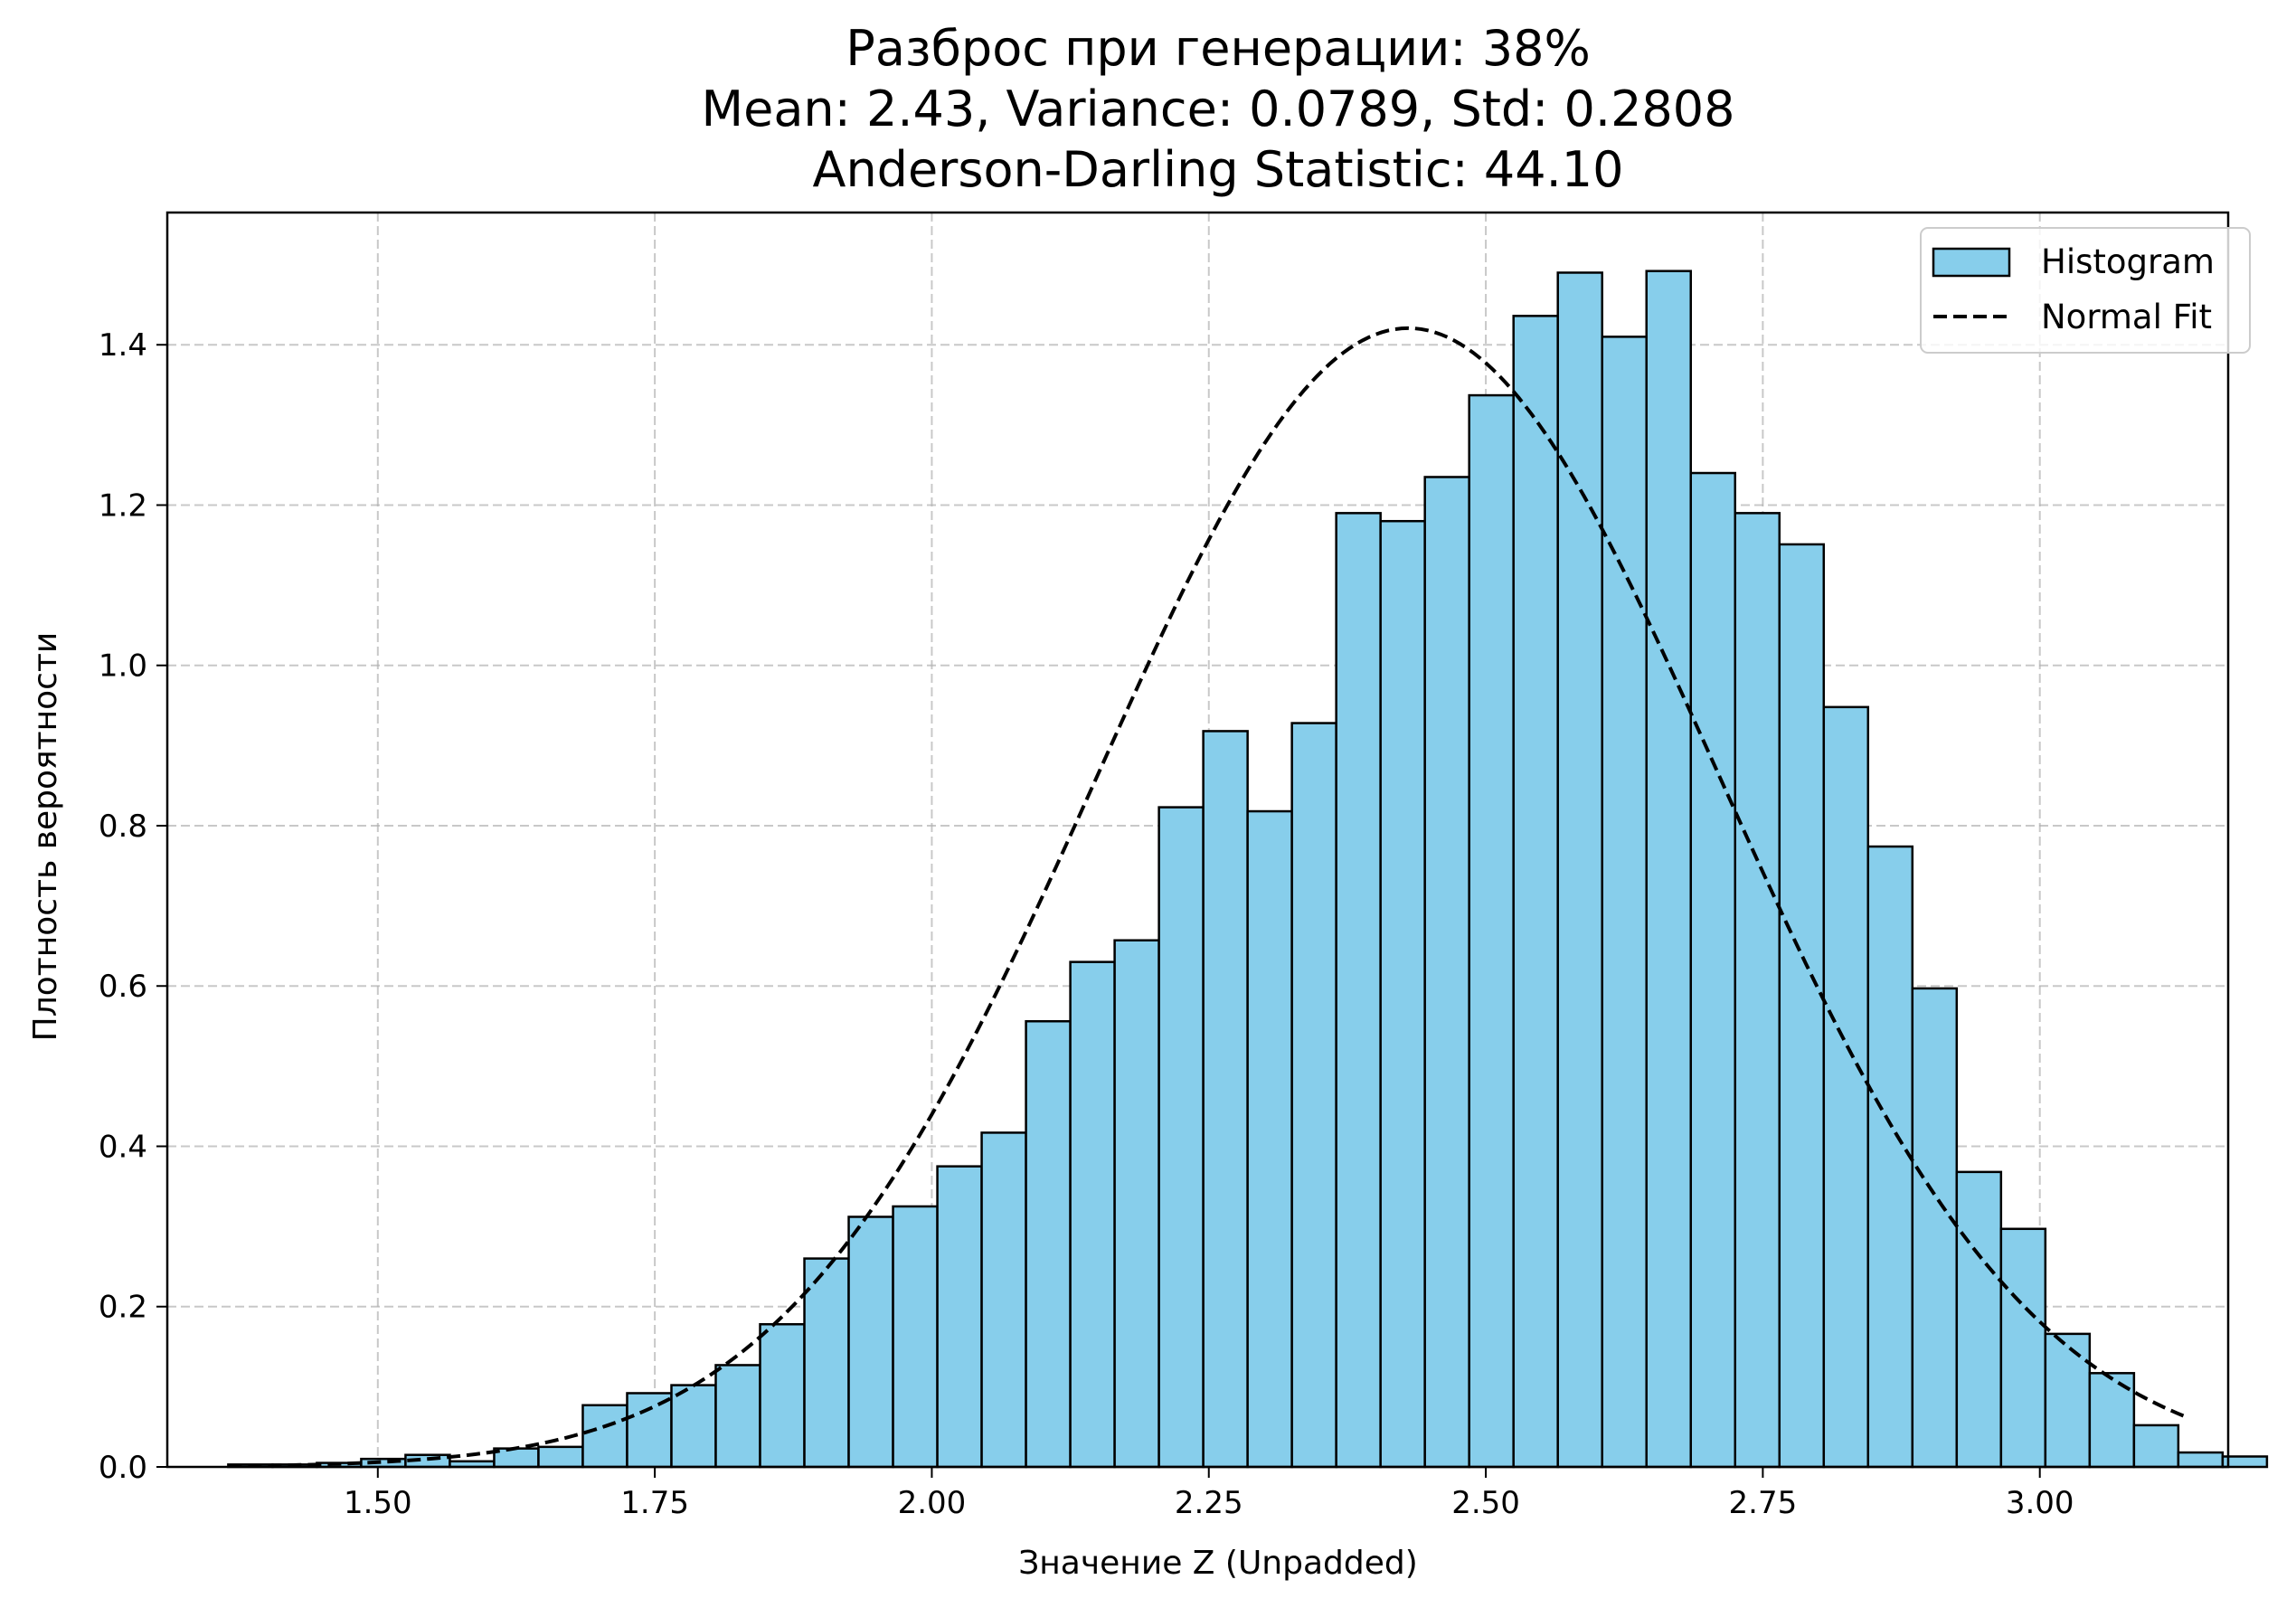 The image size is (2296, 1608). What do you see at coordinates (1218, 49) in the screenshot?
I see `chart-title-line-1: Разброс при генерации: 38%` at bounding box center [1218, 49].